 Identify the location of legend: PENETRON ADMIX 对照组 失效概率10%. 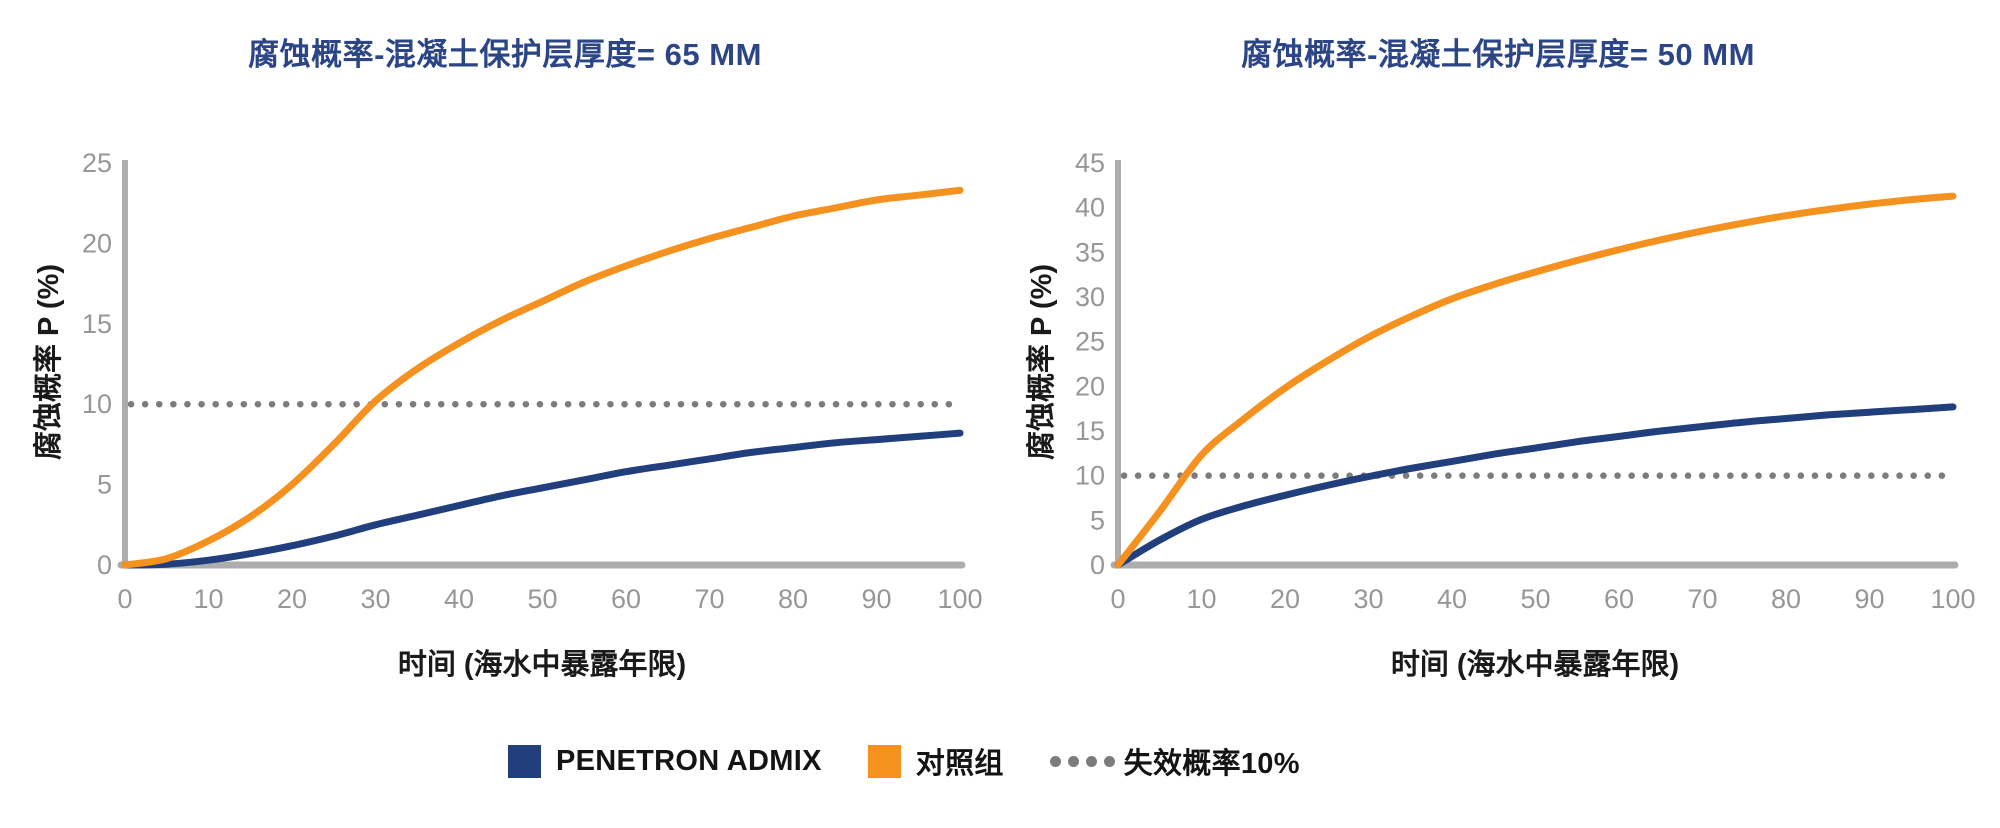
(904, 761).